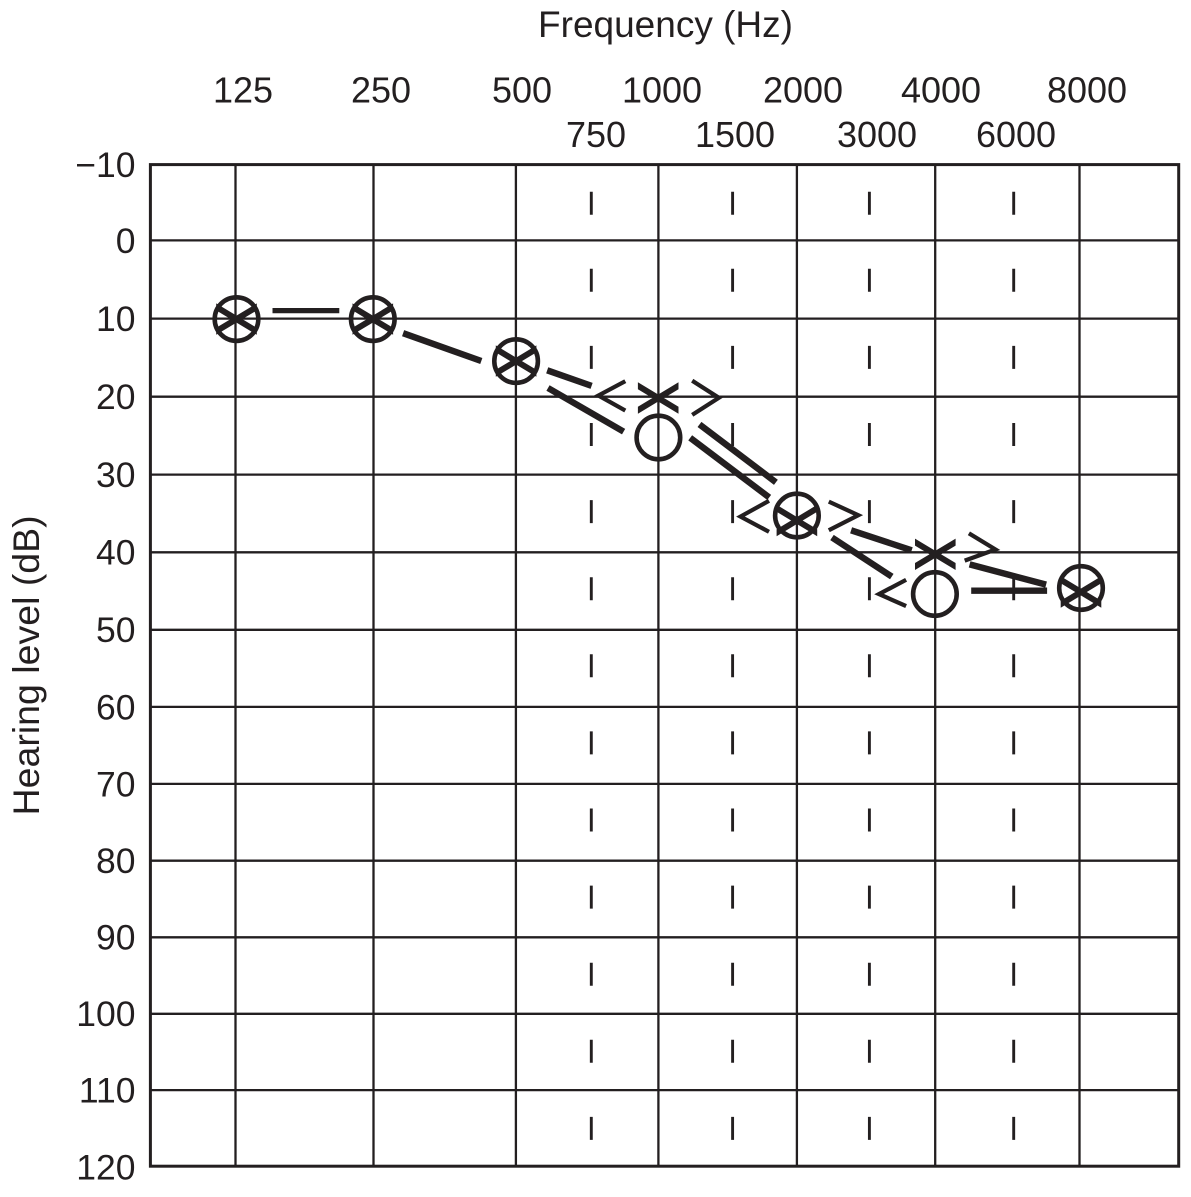  What do you see at coordinates (735, 134) in the screenshot?
I see `svg-text: 1500` at bounding box center [735, 134].